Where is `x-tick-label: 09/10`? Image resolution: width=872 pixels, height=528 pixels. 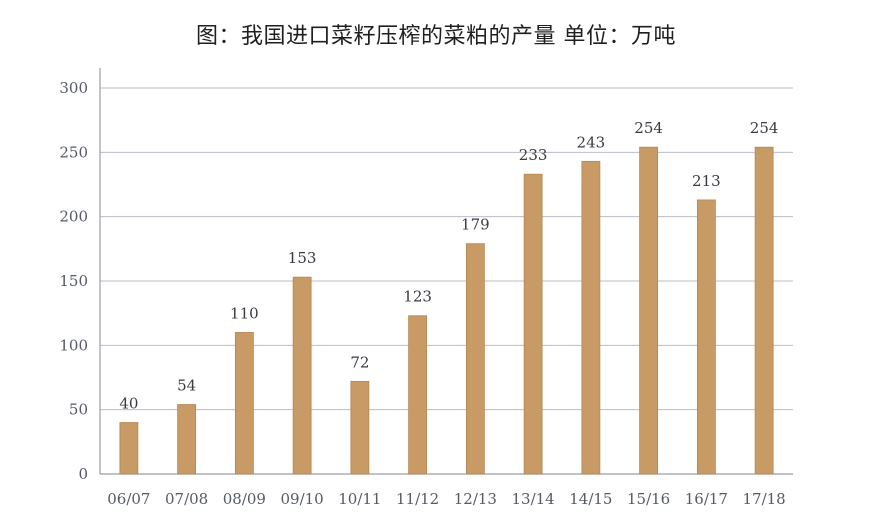 x-tick-label: 09/10 is located at coordinates (302, 499).